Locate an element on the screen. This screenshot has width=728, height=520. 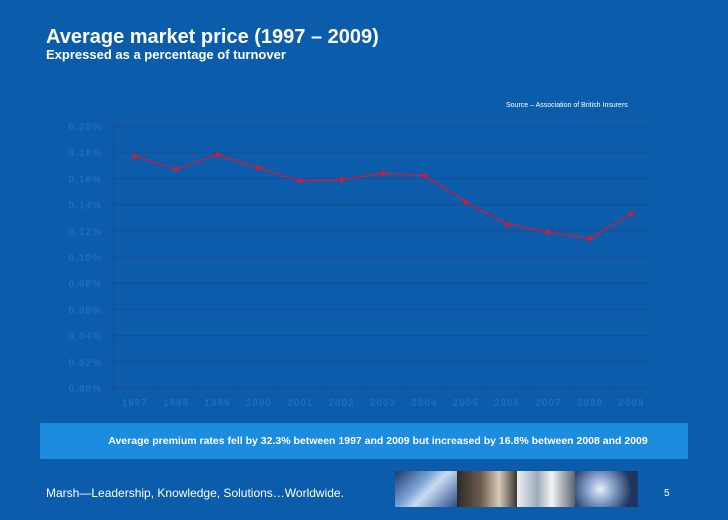
x-tick-label: 1998 is located at coordinates (176, 403).